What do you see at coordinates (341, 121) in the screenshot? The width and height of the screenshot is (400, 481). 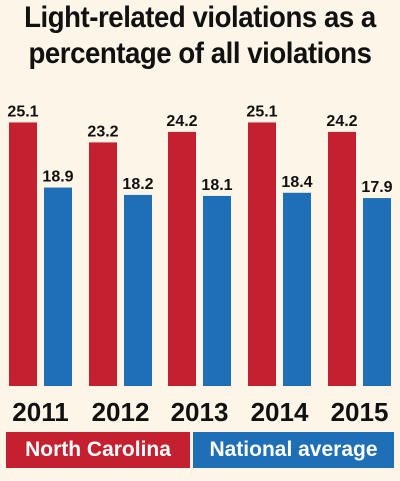 I see `data-label-north-carolina-2015: 24.2` at bounding box center [341, 121].